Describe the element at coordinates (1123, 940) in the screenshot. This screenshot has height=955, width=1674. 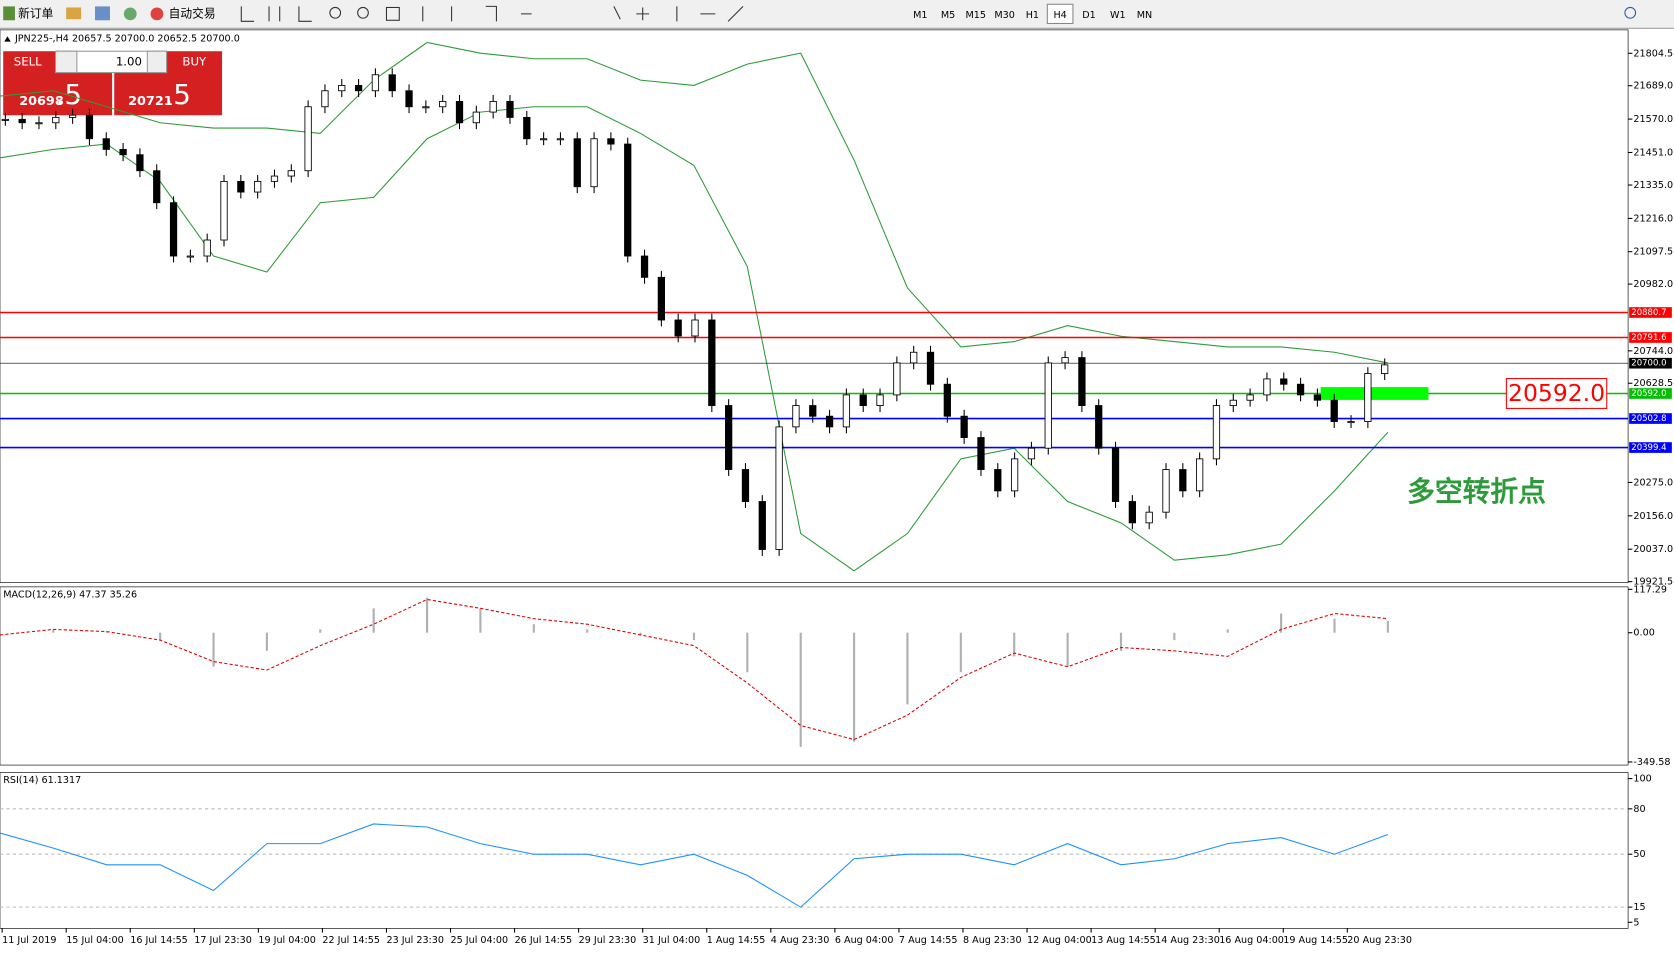
I see `x-tick-label: 13 Aug 14:55` at that location.